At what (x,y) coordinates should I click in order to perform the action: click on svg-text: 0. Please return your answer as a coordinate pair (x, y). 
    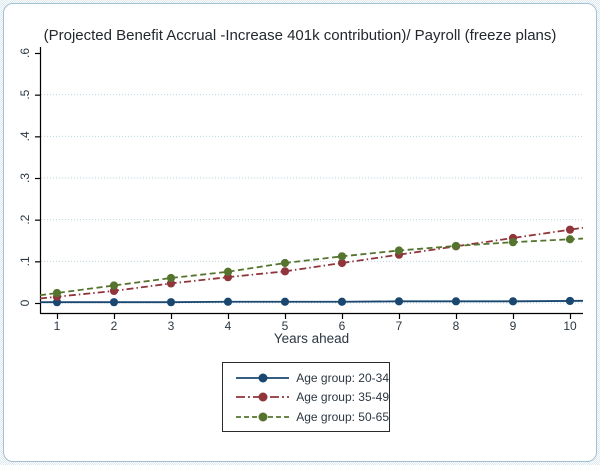
    Looking at the image, I should click on (25, 302).